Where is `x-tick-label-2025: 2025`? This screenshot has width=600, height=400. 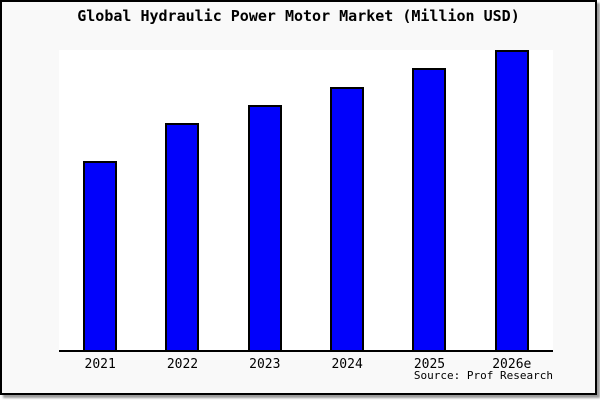 x-tick-label-2025: 2025 is located at coordinates (429, 364).